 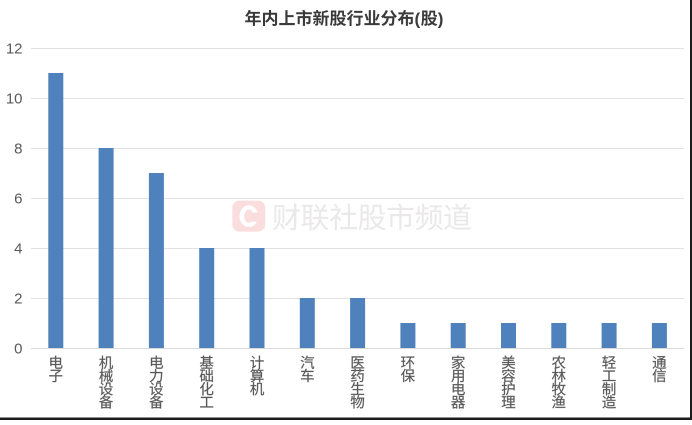 What do you see at coordinates (18, 248) in the screenshot?
I see `svg-text: 4` at bounding box center [18, 248].